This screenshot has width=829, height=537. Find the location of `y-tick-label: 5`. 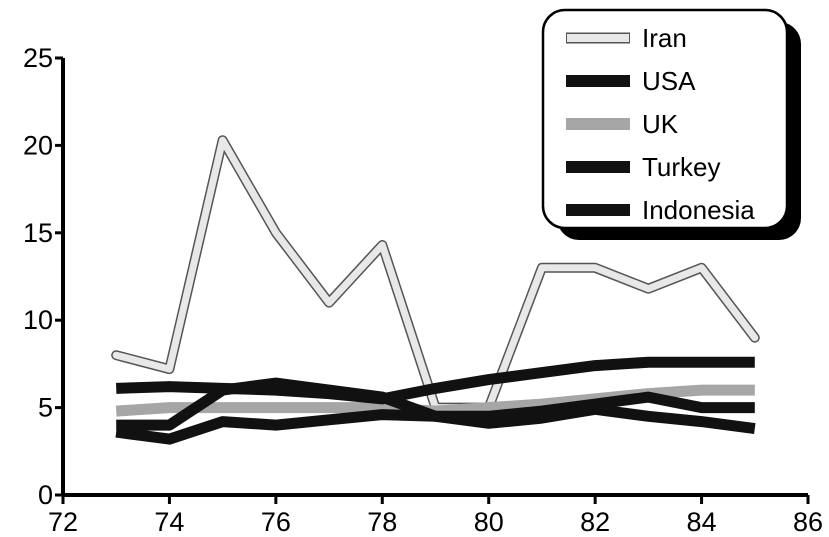

y-tick-label: 5 is located at coordinates (45, 408).